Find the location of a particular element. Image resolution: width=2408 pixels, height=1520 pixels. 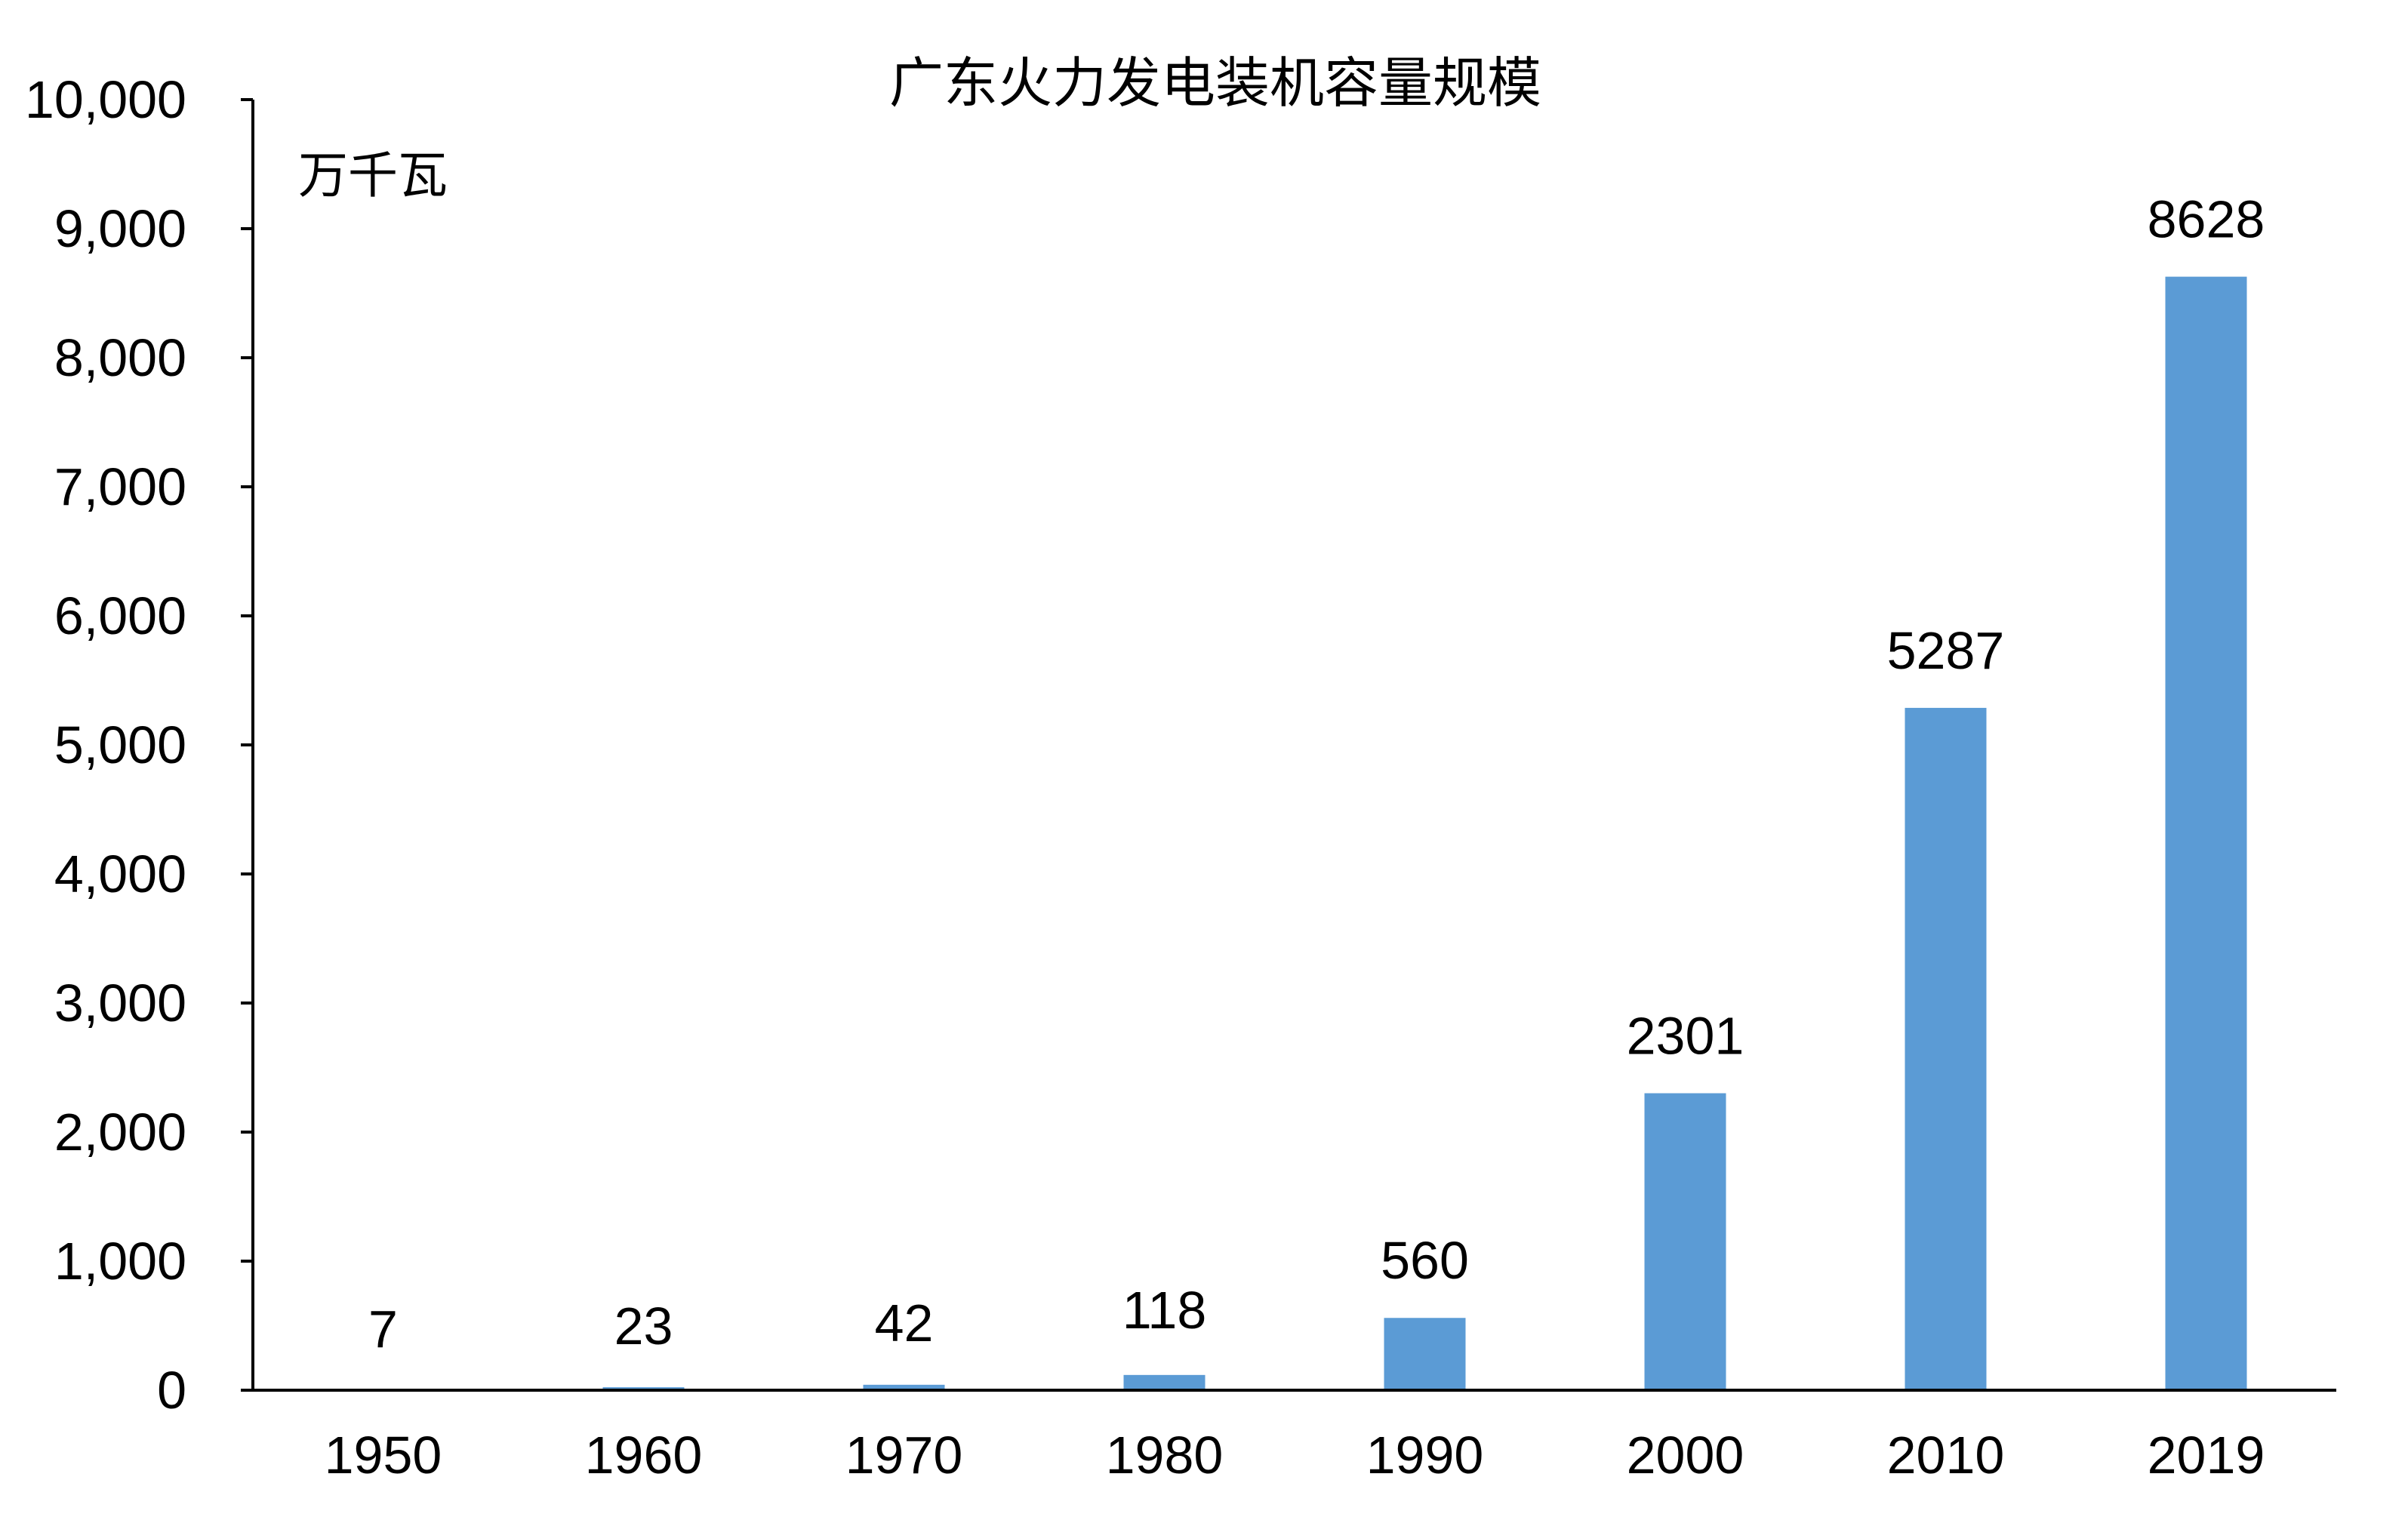

y-tick-label: 0 is located at coordinates (171, 1390).